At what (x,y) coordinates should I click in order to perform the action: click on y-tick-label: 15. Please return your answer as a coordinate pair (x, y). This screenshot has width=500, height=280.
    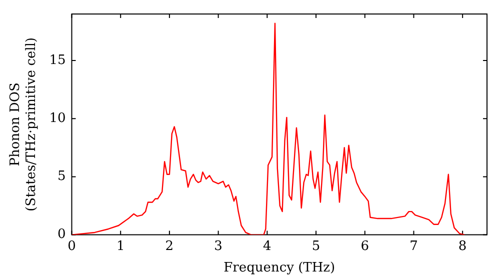
    Looking at the image, I should click on (57, 60).